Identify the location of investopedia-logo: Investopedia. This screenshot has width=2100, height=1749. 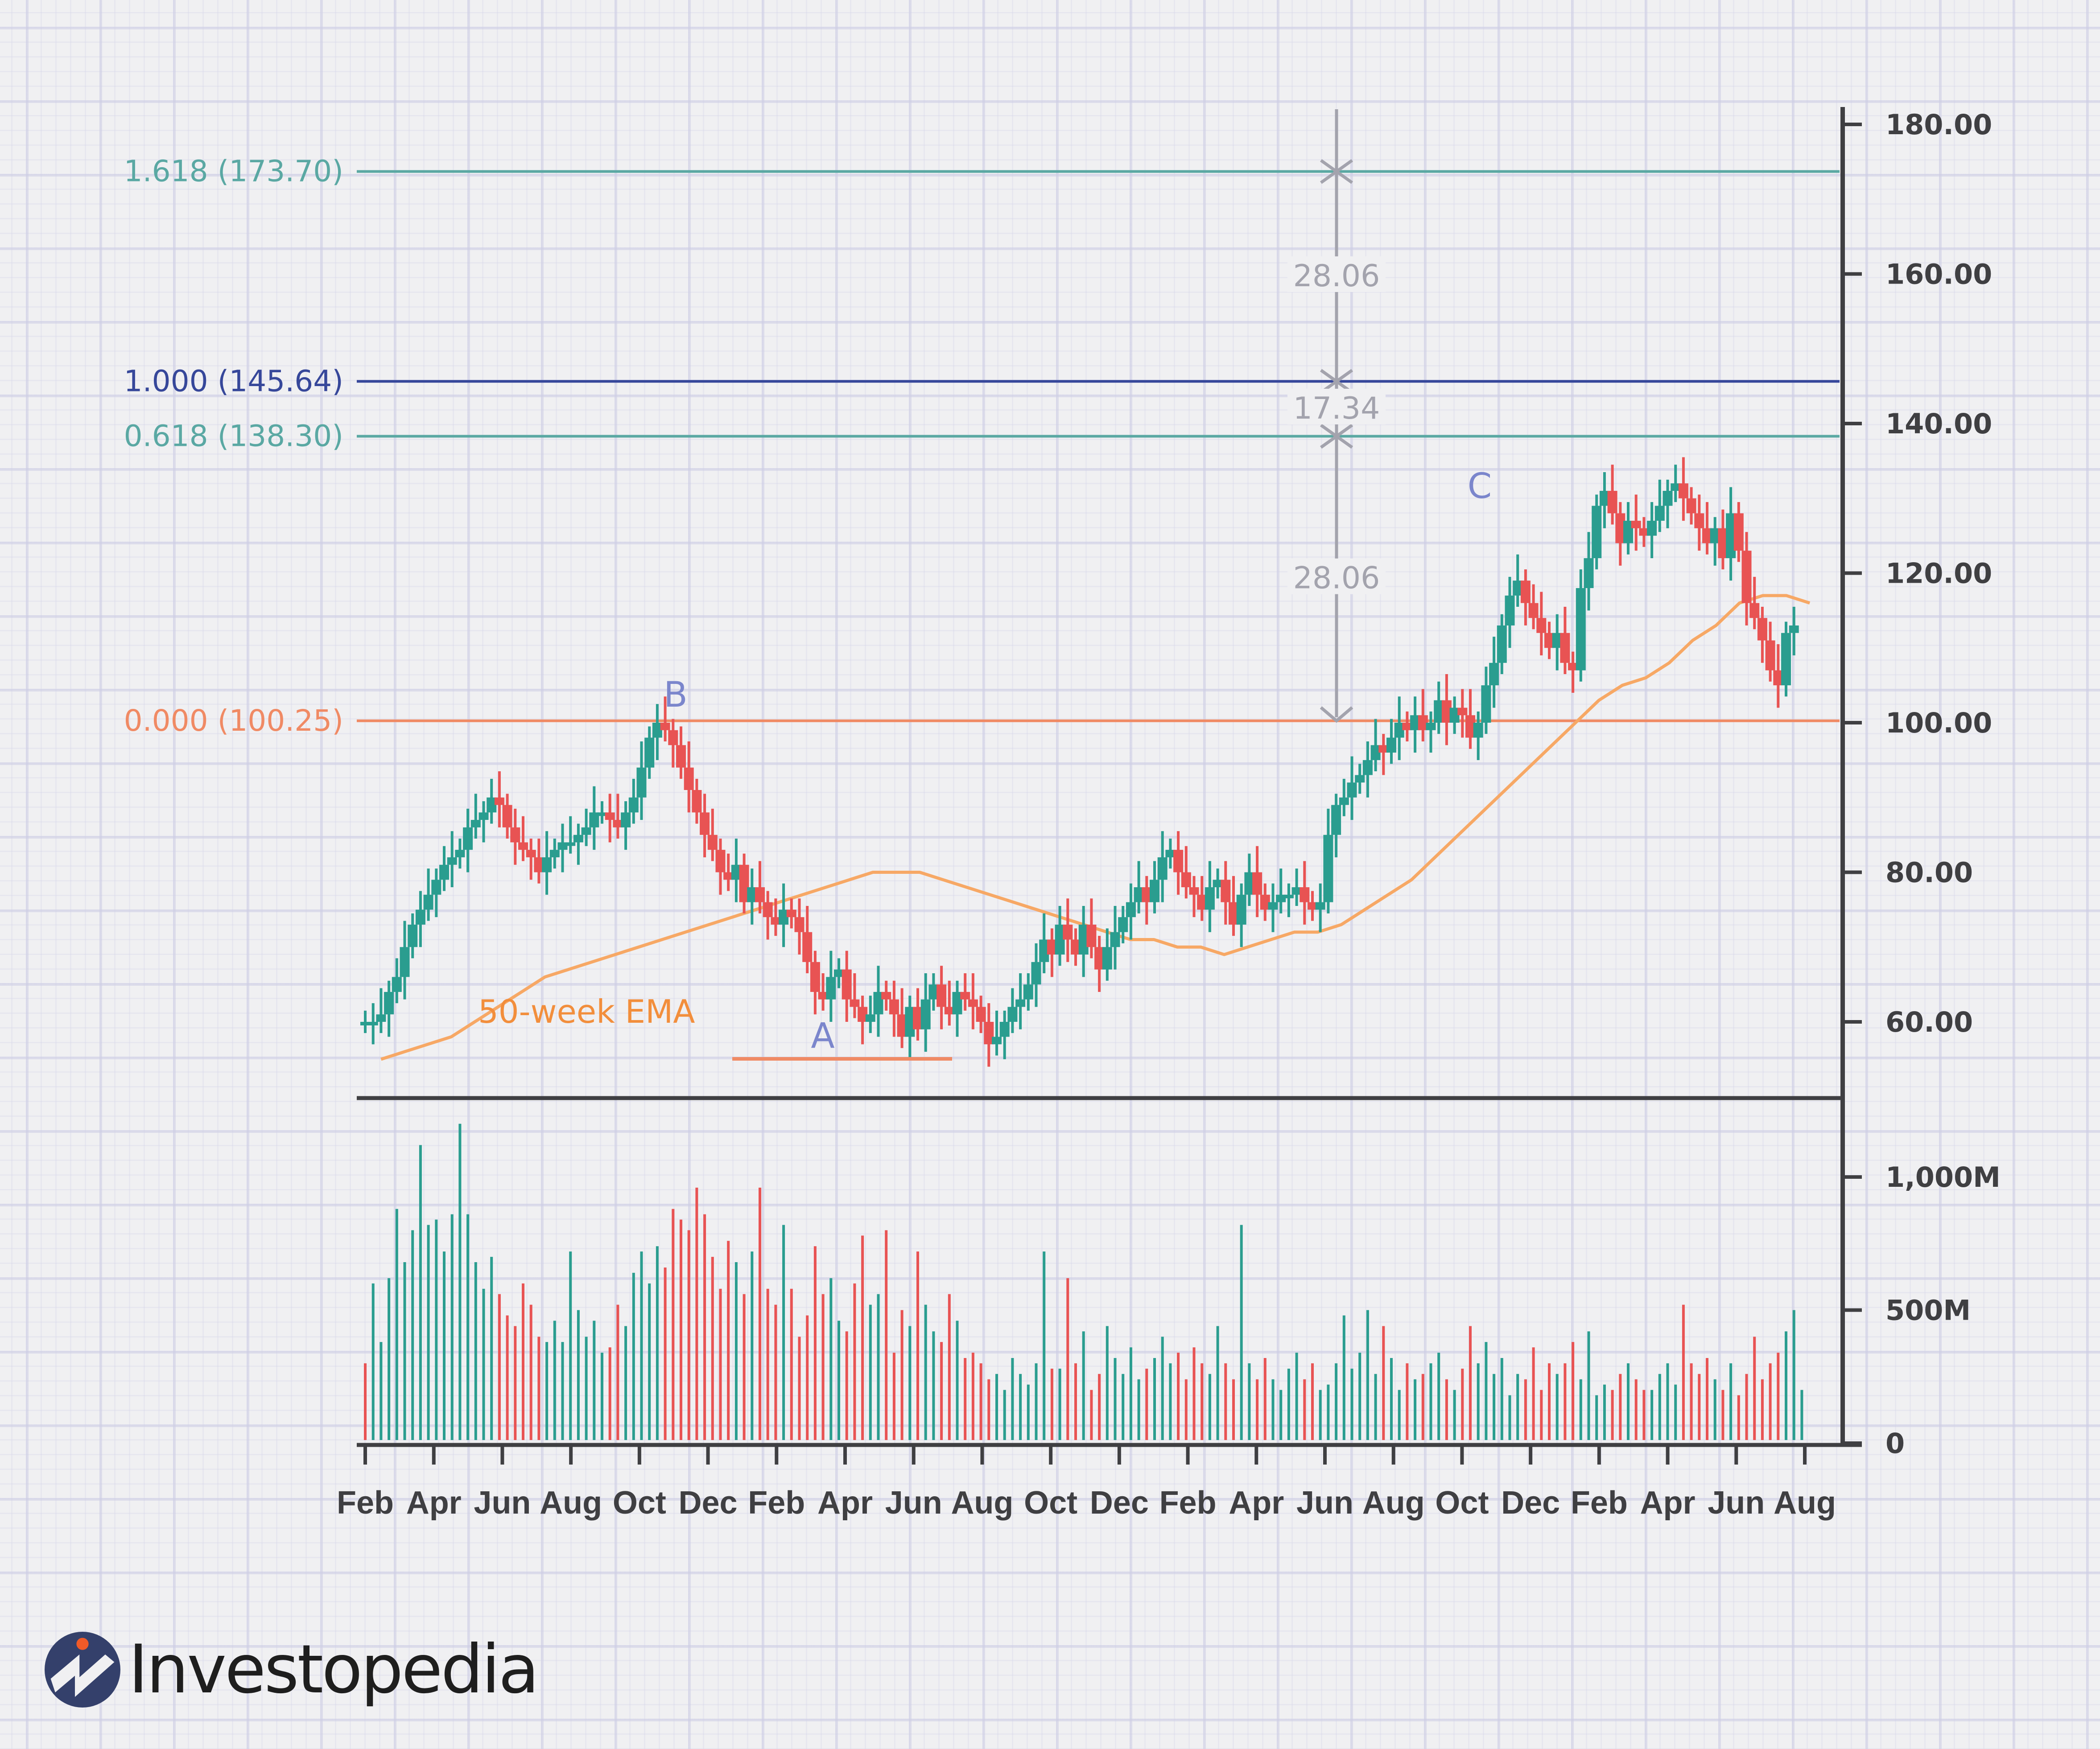
(292, 1670).